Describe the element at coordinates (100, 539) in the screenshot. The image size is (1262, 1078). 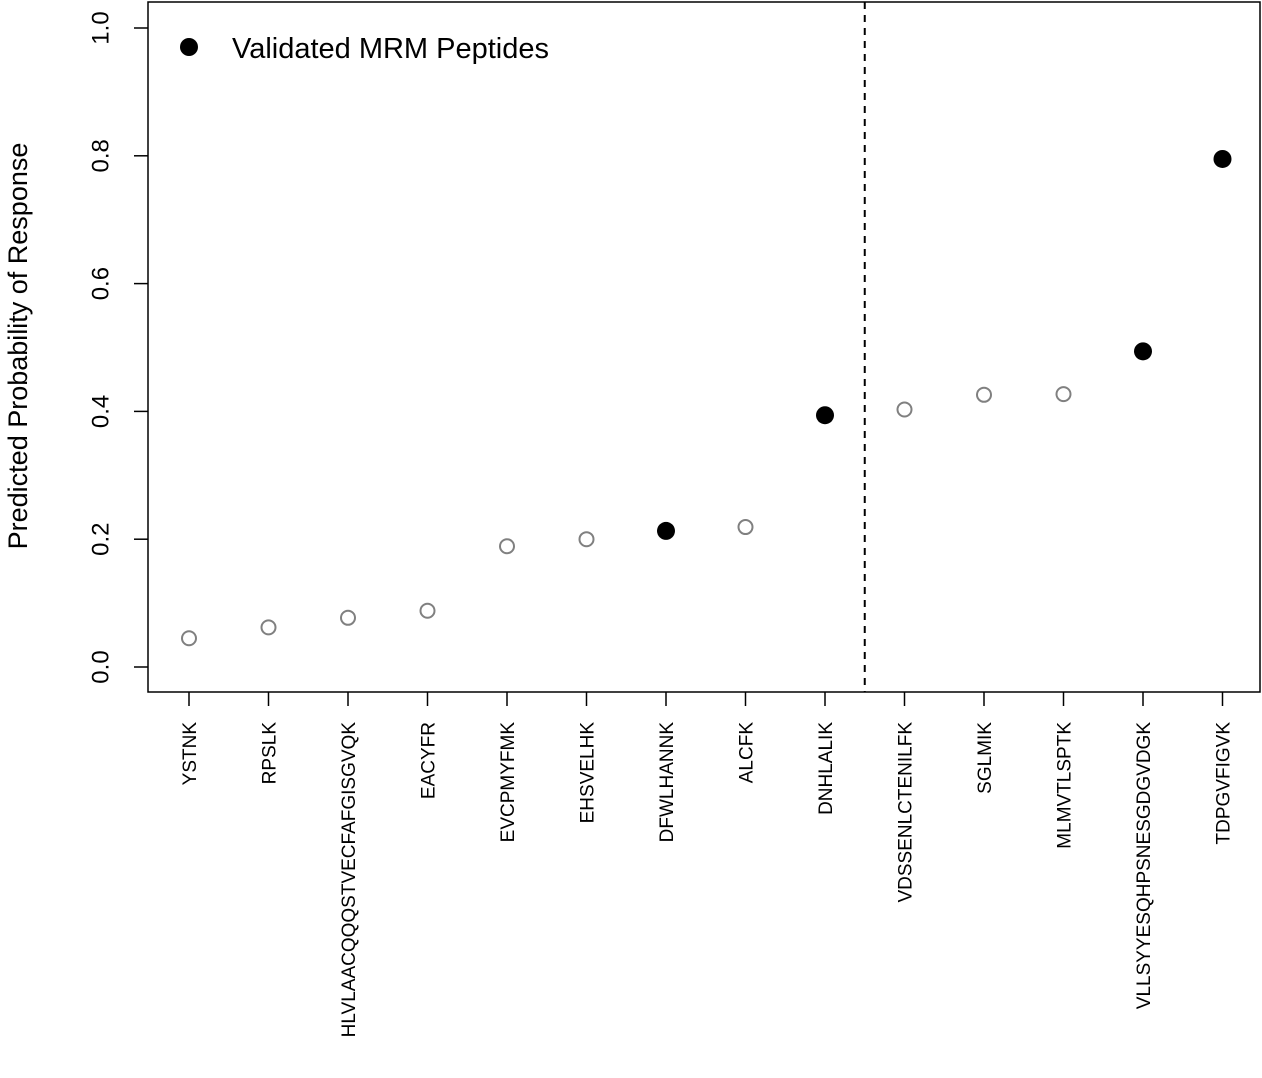
I see `y-tick-label: 0.2` at that location.